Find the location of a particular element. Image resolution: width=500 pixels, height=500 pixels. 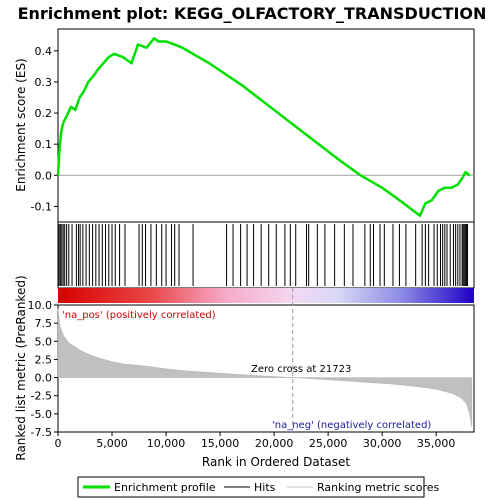

metric-y-axis-label: Ranked list metric (PreRanked) is located at coordinates (21, 367).